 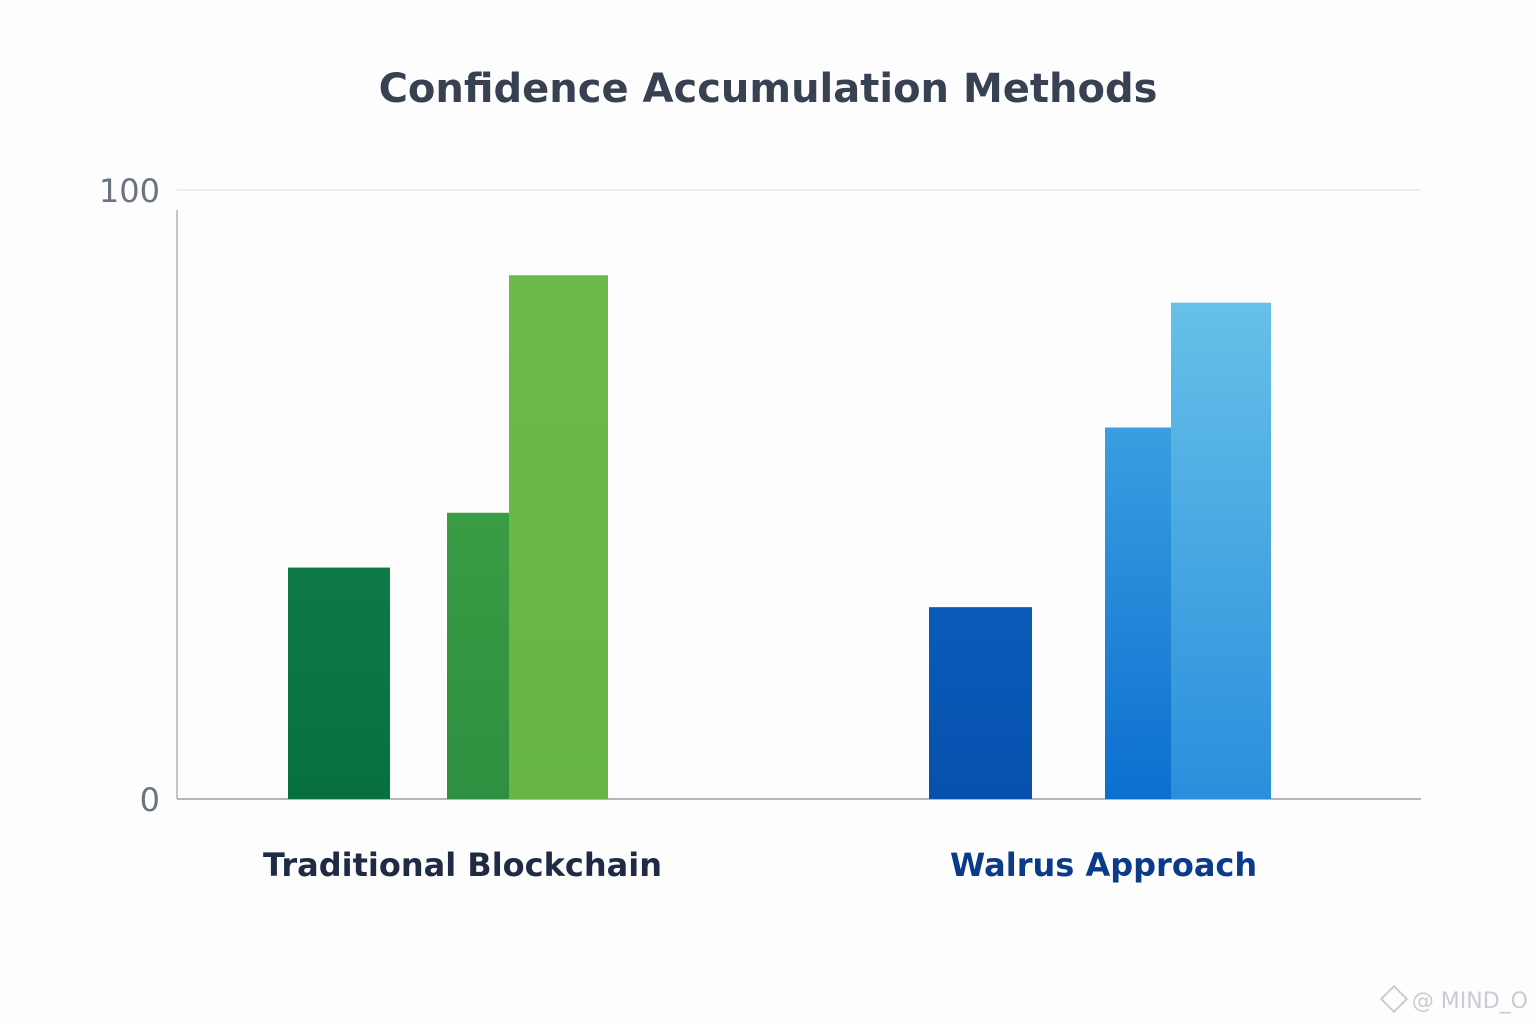 I want to click on y-tick-label-0: 0, so click(x=150, y=800).